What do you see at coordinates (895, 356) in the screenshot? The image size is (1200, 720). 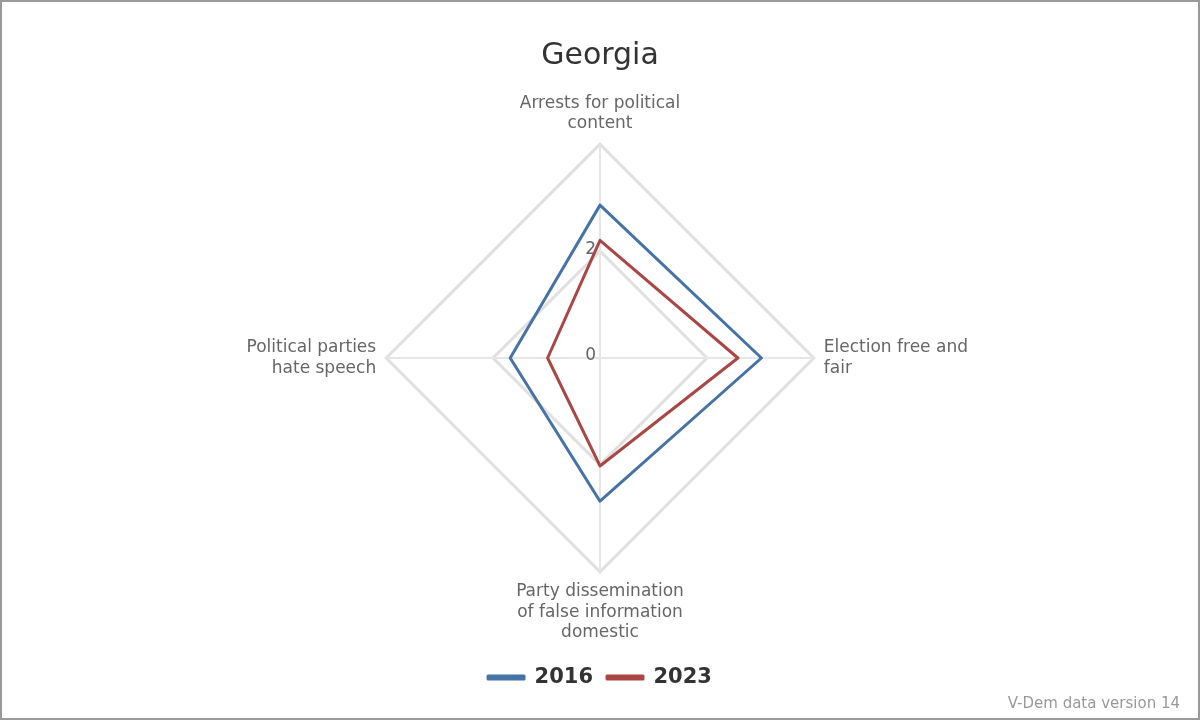 I see `spoke-label: Election free and fair` at bounding box center [895, 356].